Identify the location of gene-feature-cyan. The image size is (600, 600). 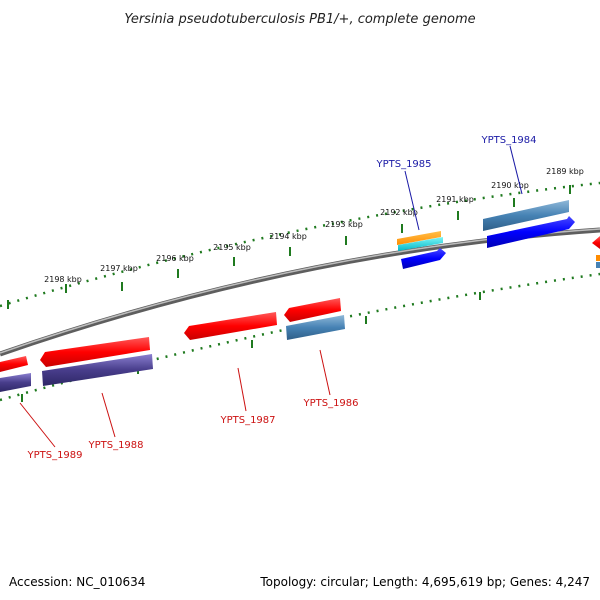
(420, 244).